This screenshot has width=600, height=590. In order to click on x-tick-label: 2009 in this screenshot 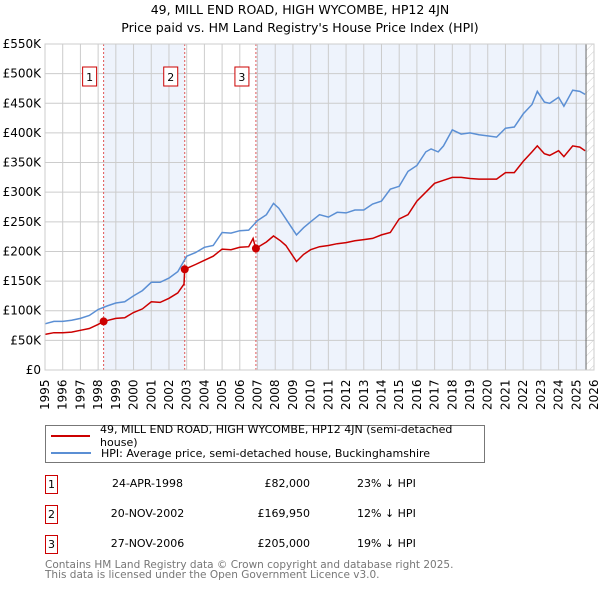, I will do `click(293, 394)`.